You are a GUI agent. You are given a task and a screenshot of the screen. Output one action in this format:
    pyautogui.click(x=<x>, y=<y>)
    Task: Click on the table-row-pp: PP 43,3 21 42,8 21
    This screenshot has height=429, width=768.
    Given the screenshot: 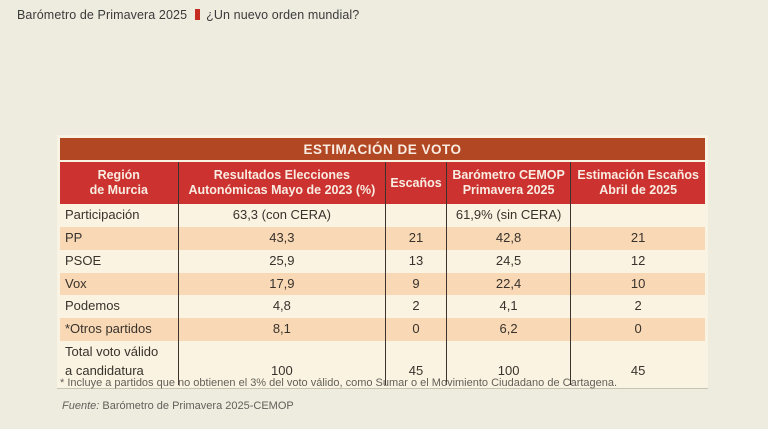 What is the action you would take?
    pyautogui.click(x=382, y=238)
    